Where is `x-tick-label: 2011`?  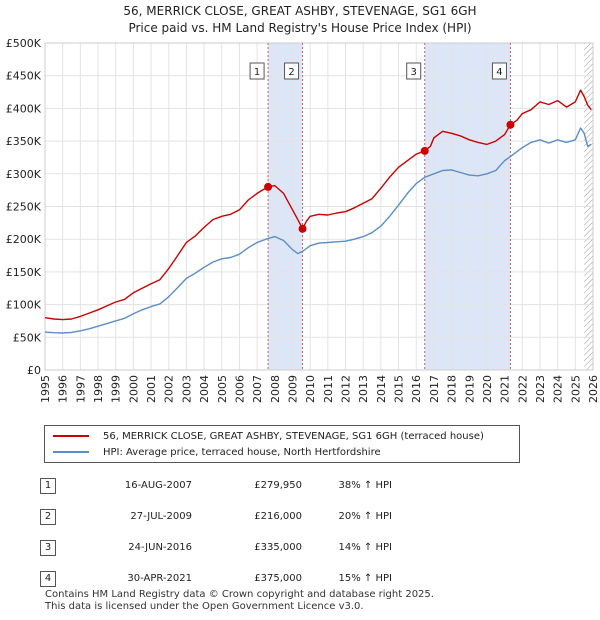
x-tick-label: 2011 is located at coordinates (328, 389).